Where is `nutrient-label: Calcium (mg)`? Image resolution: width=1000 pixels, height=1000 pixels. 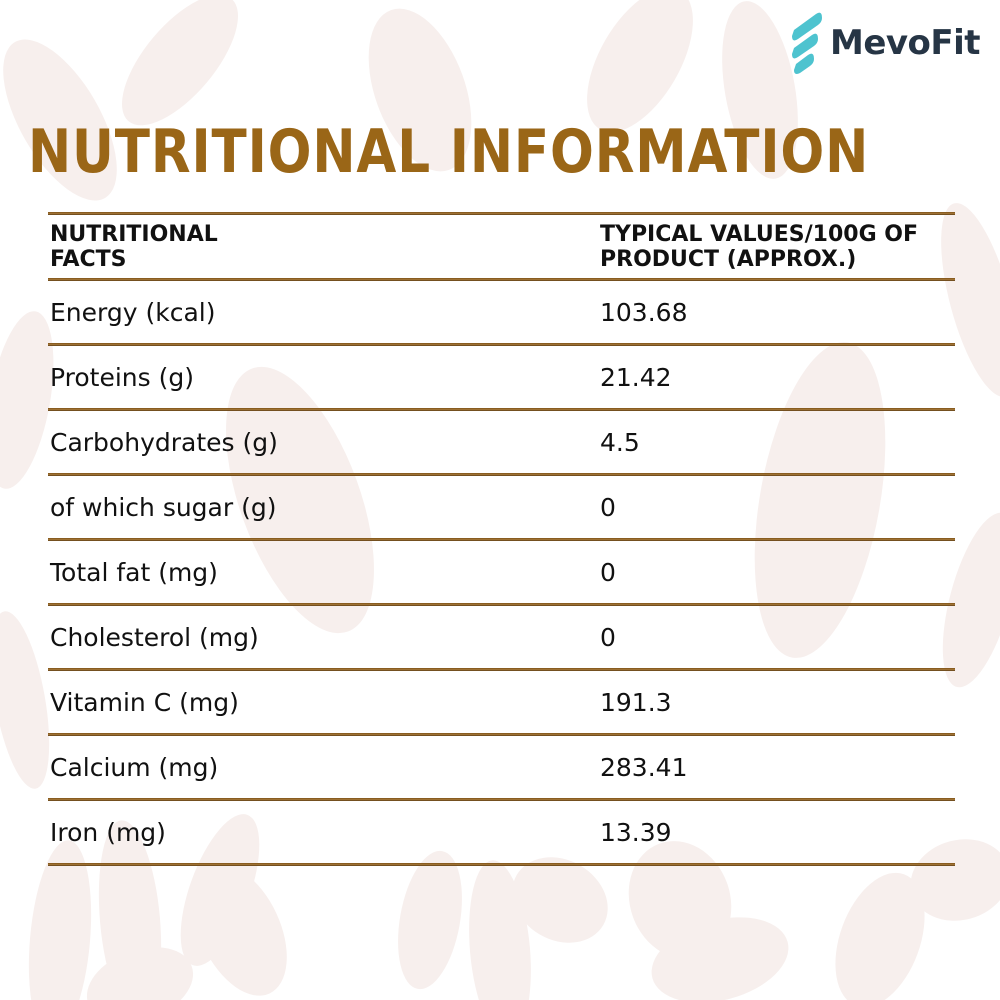
nutrient-label: Calcium (mg) is located at coordinates (134, 767).